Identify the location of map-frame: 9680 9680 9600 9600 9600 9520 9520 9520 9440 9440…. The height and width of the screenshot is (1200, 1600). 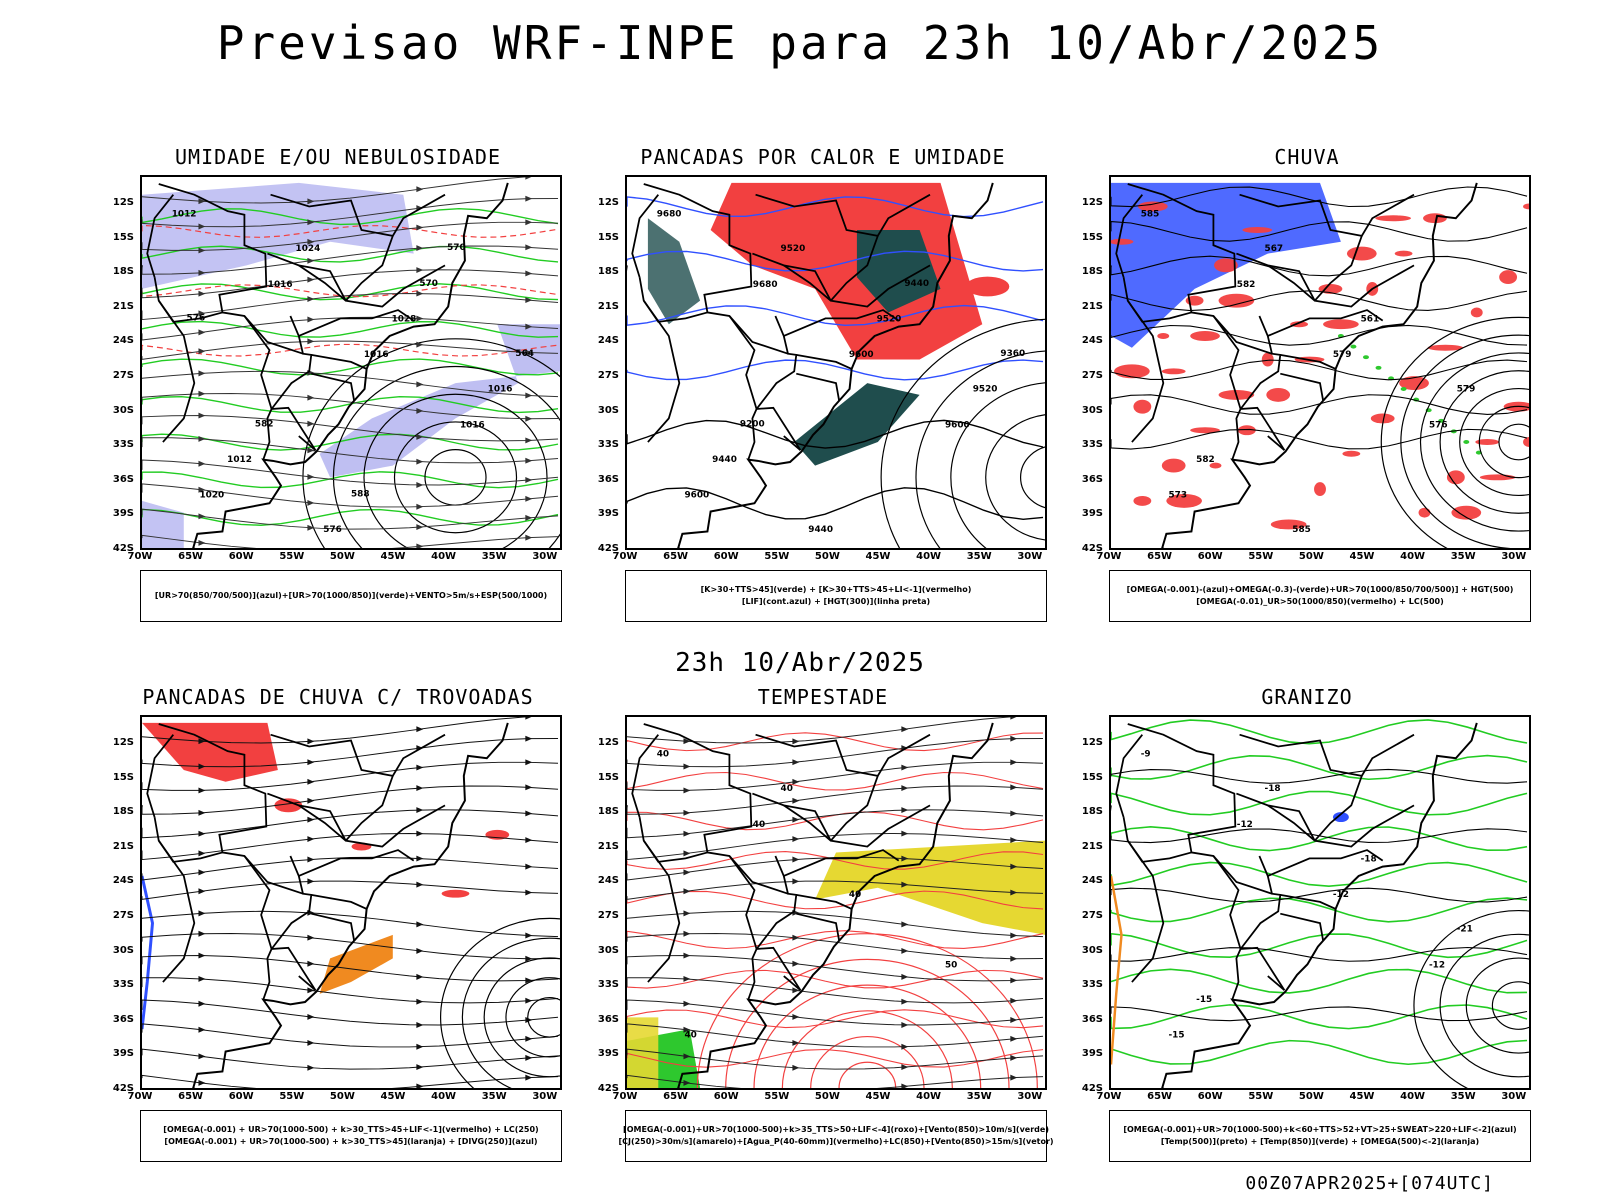
(836, 362).